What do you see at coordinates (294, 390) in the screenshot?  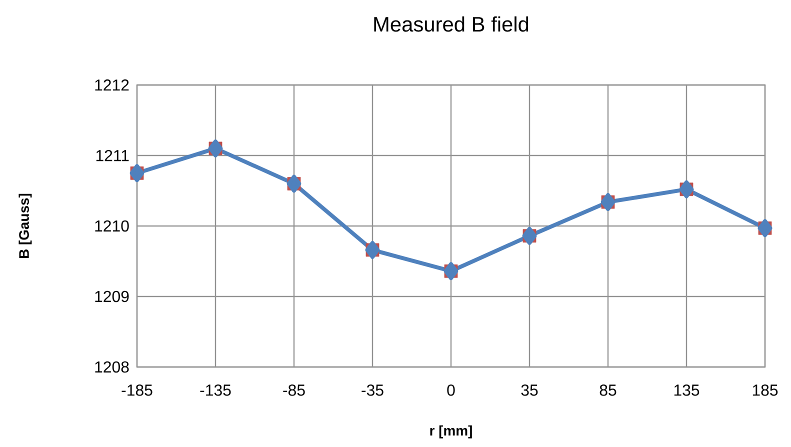 I see `x-tick-label: -85` at bounding box center [294, 390].